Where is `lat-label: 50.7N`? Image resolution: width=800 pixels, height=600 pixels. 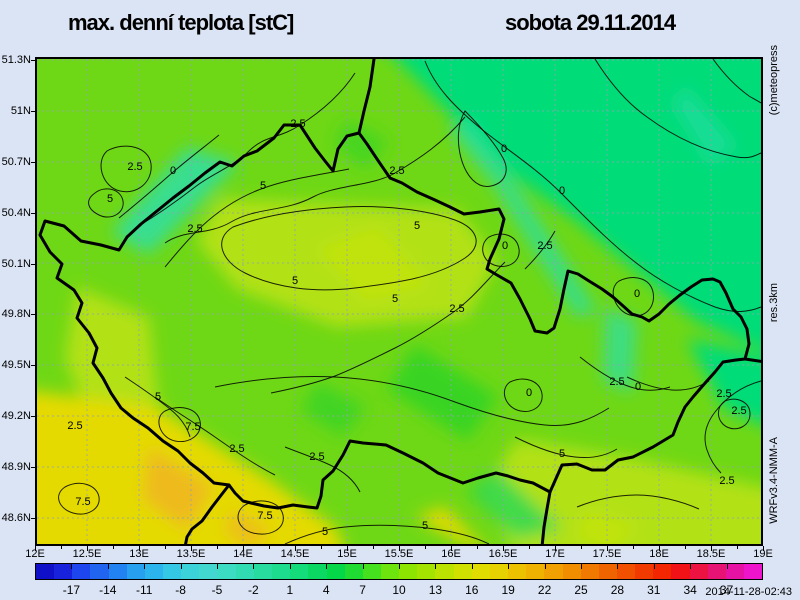 lat-label: 50.7N is located at coordinates (16, 161).